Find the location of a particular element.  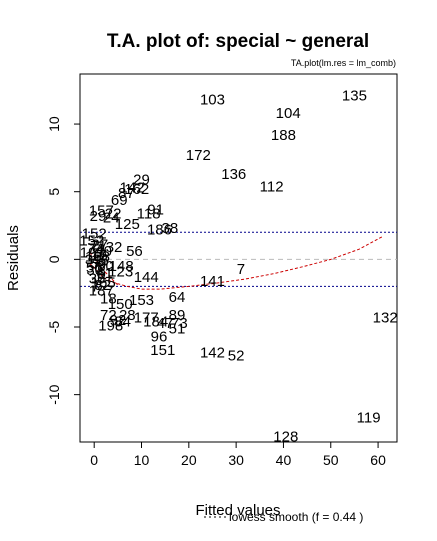

lowess-lines is located at coordinates (236, 262).